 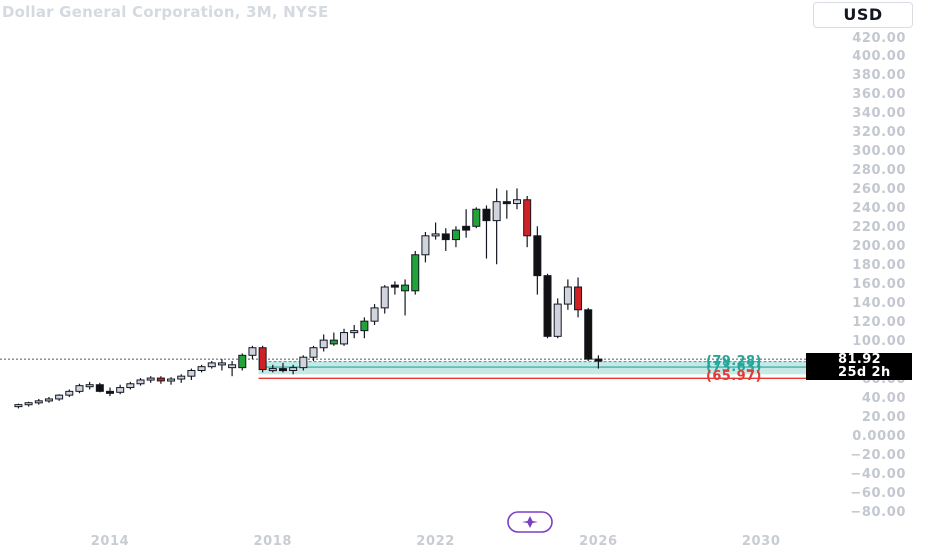 I want to click on y-tick-label: 140.00, so click(x=879, y=304).